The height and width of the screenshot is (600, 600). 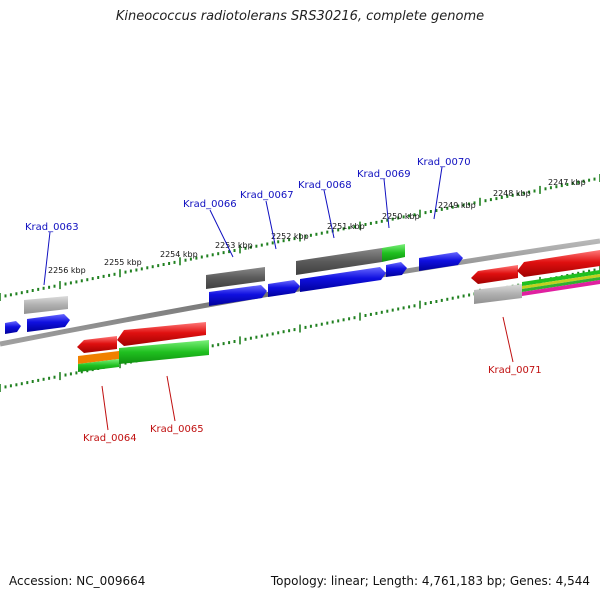 I want to click on scale-label-2249: 2249 kbp, so click(x=457, y=205).